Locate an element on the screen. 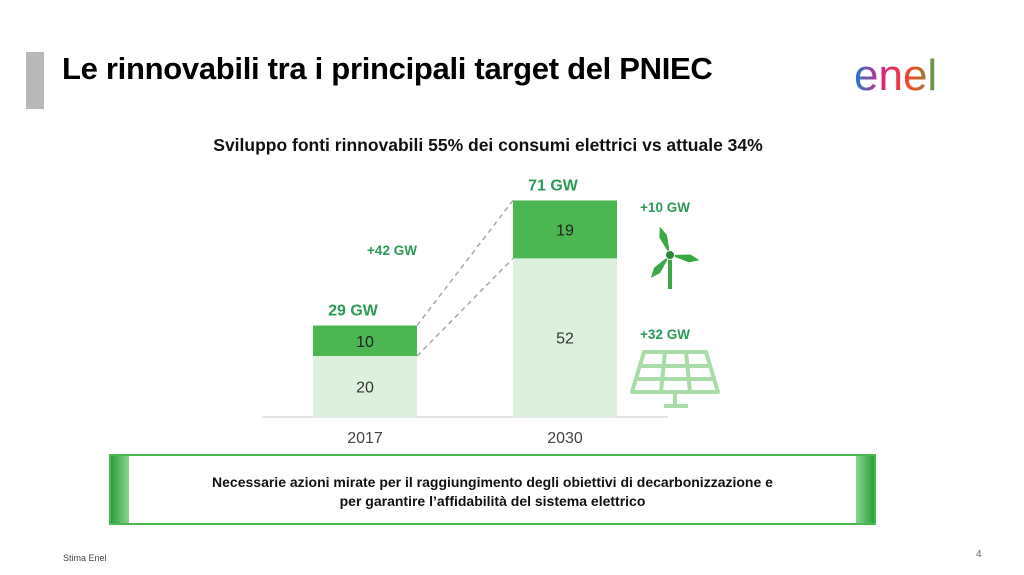 The height and width of the screenshot is (575, 1024). bar-2030-base is located at coordinates (565, 337).